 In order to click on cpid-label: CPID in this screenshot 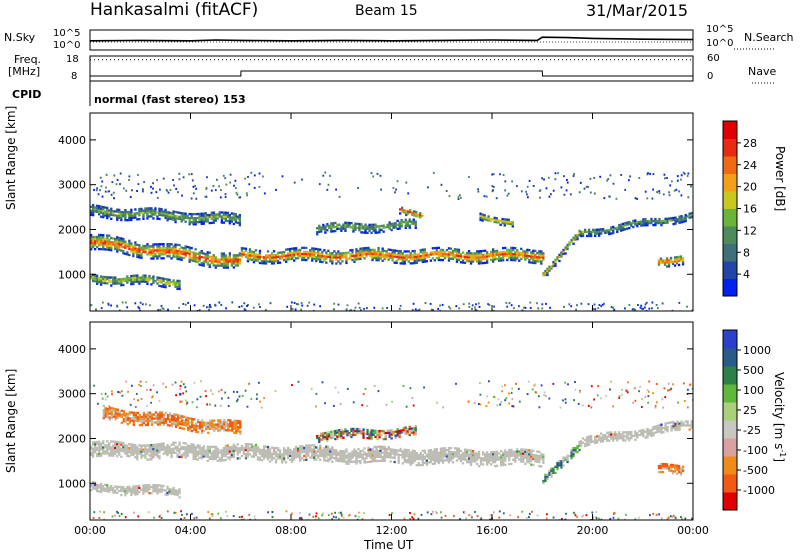, I will do `click(27, 94)`.